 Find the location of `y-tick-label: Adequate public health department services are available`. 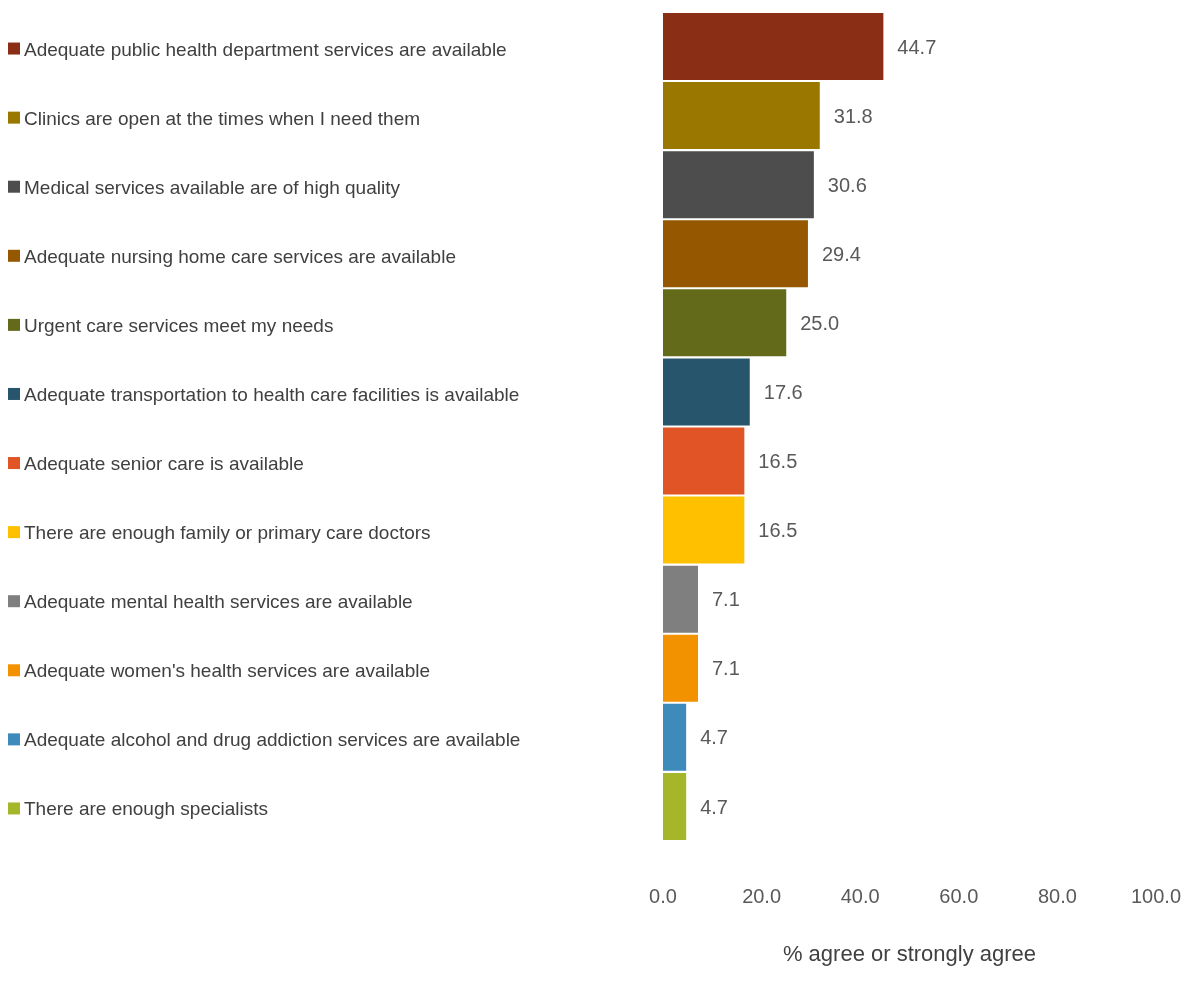

y-tick-label: Adequate public health department services are available is located at coordinates (265, 49).